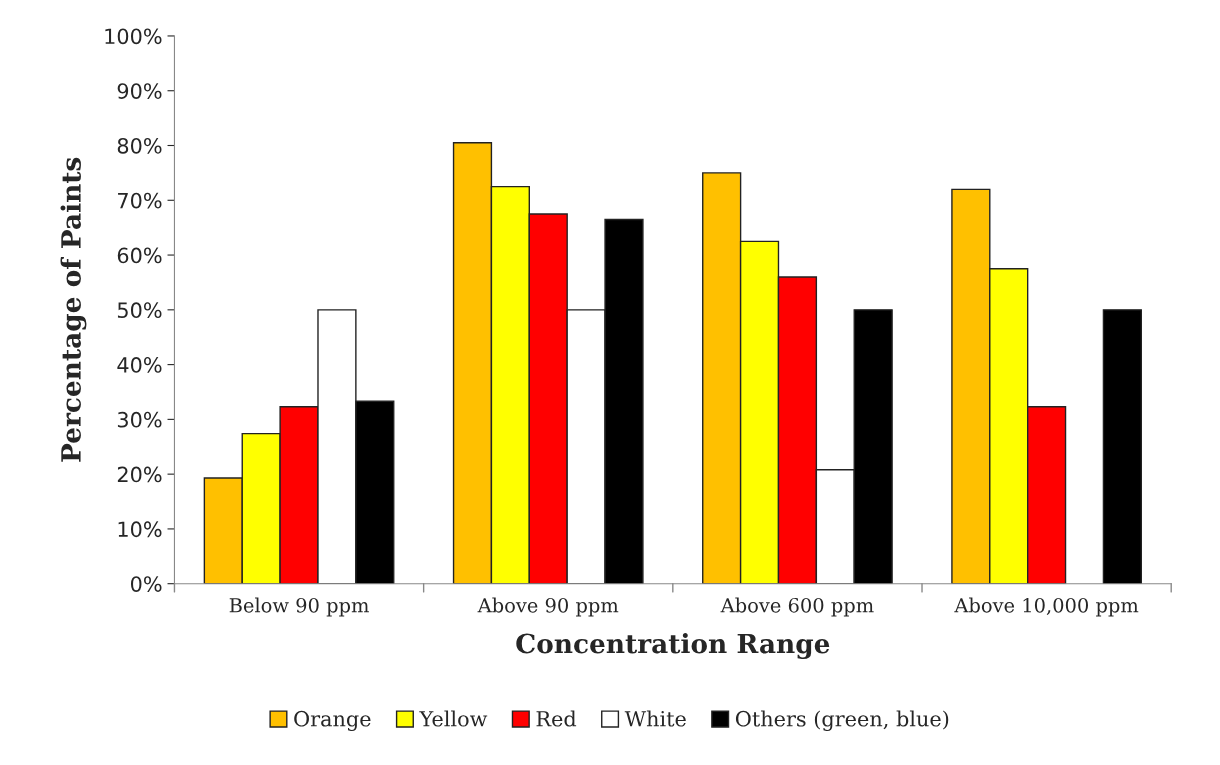  I want to click on x-tick-label: Below 90 ppm, so click(299, 607).